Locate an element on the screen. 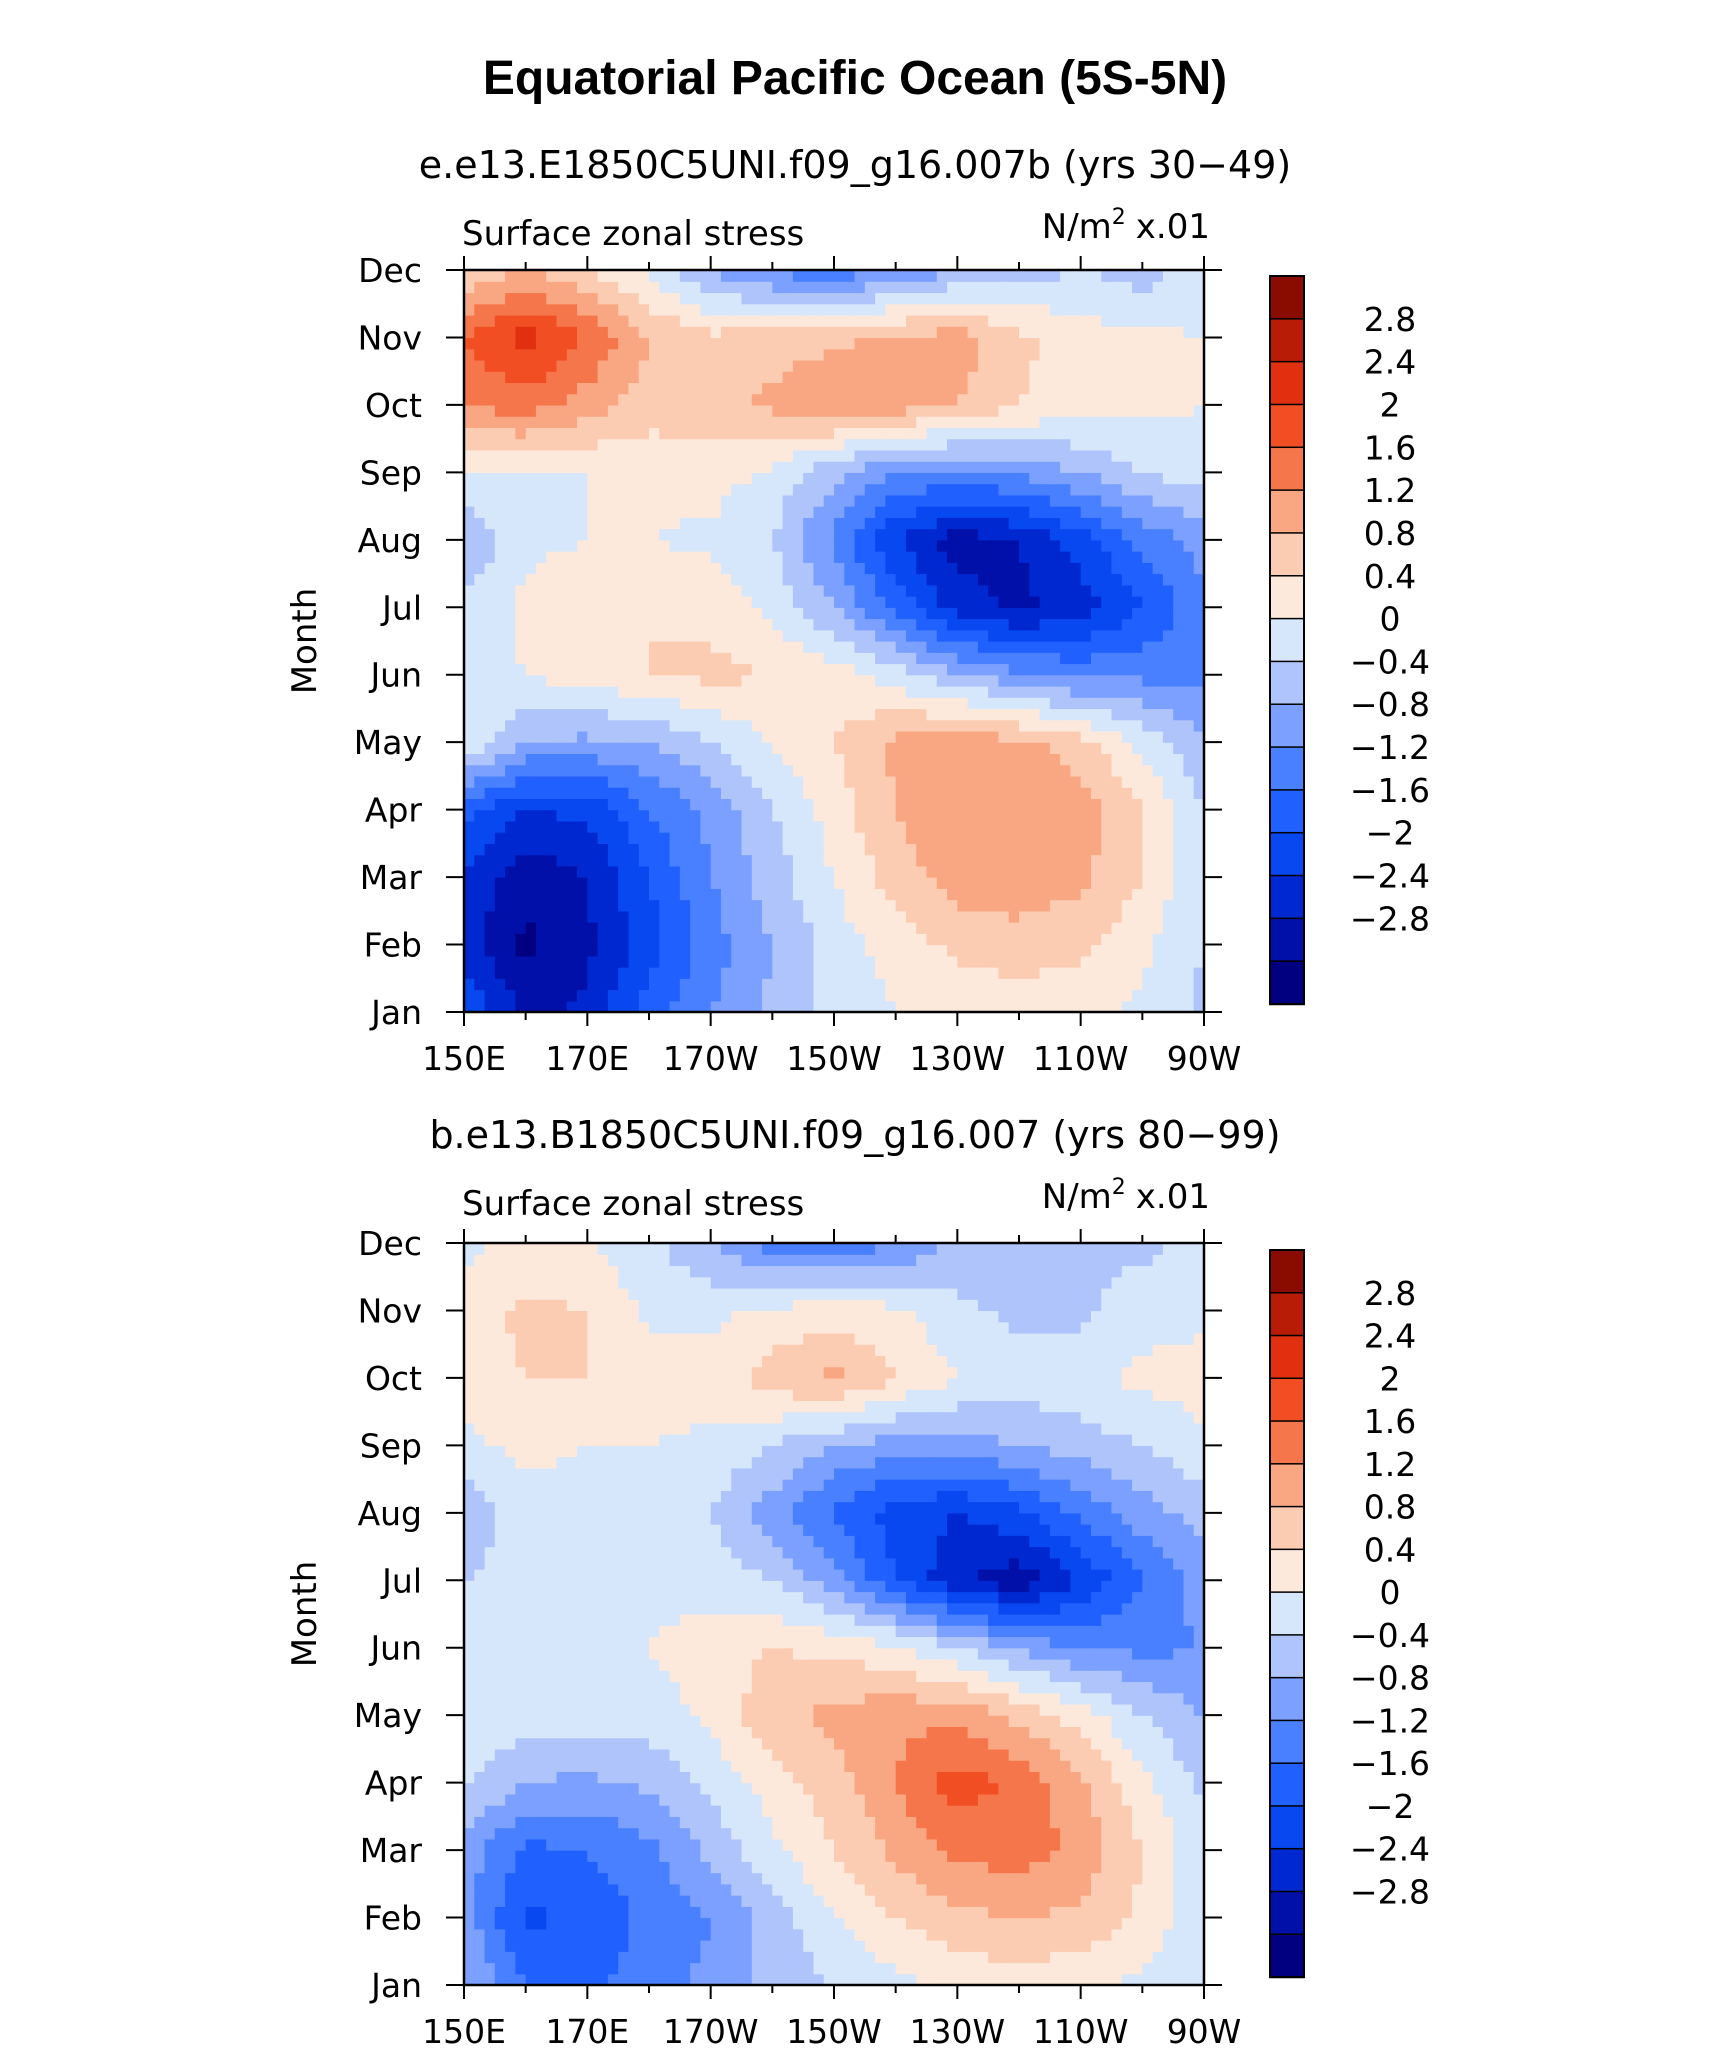 The width and height of the screenshot is (1710, 2062). colorbar-label: −1.2 is located at coordinates (1390, 747).